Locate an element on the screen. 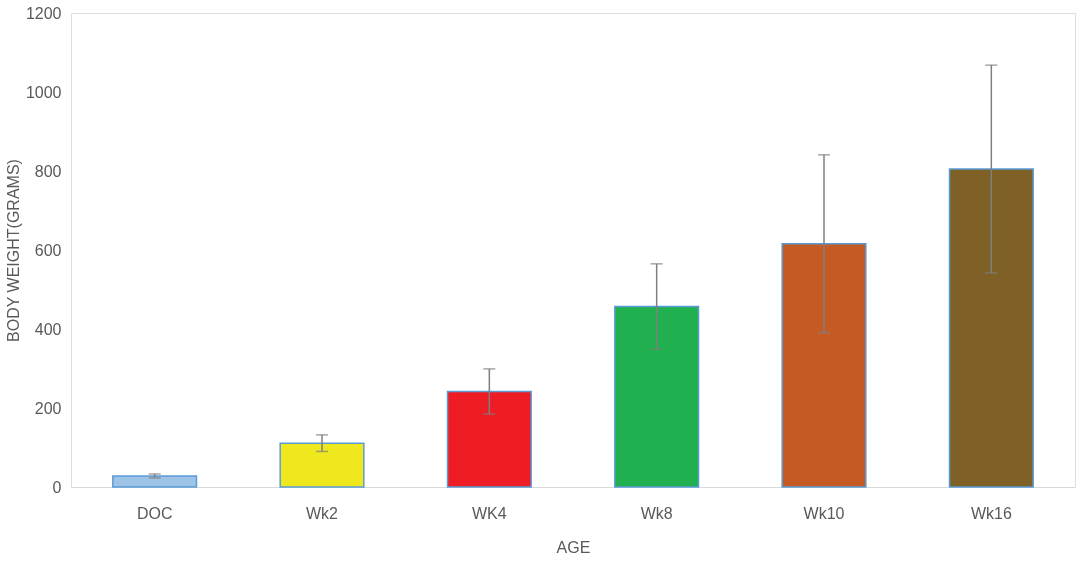 The height and width of the screenshot is (571, 1092). y-tick-label: 1000 is located at coordinates (43, 92).